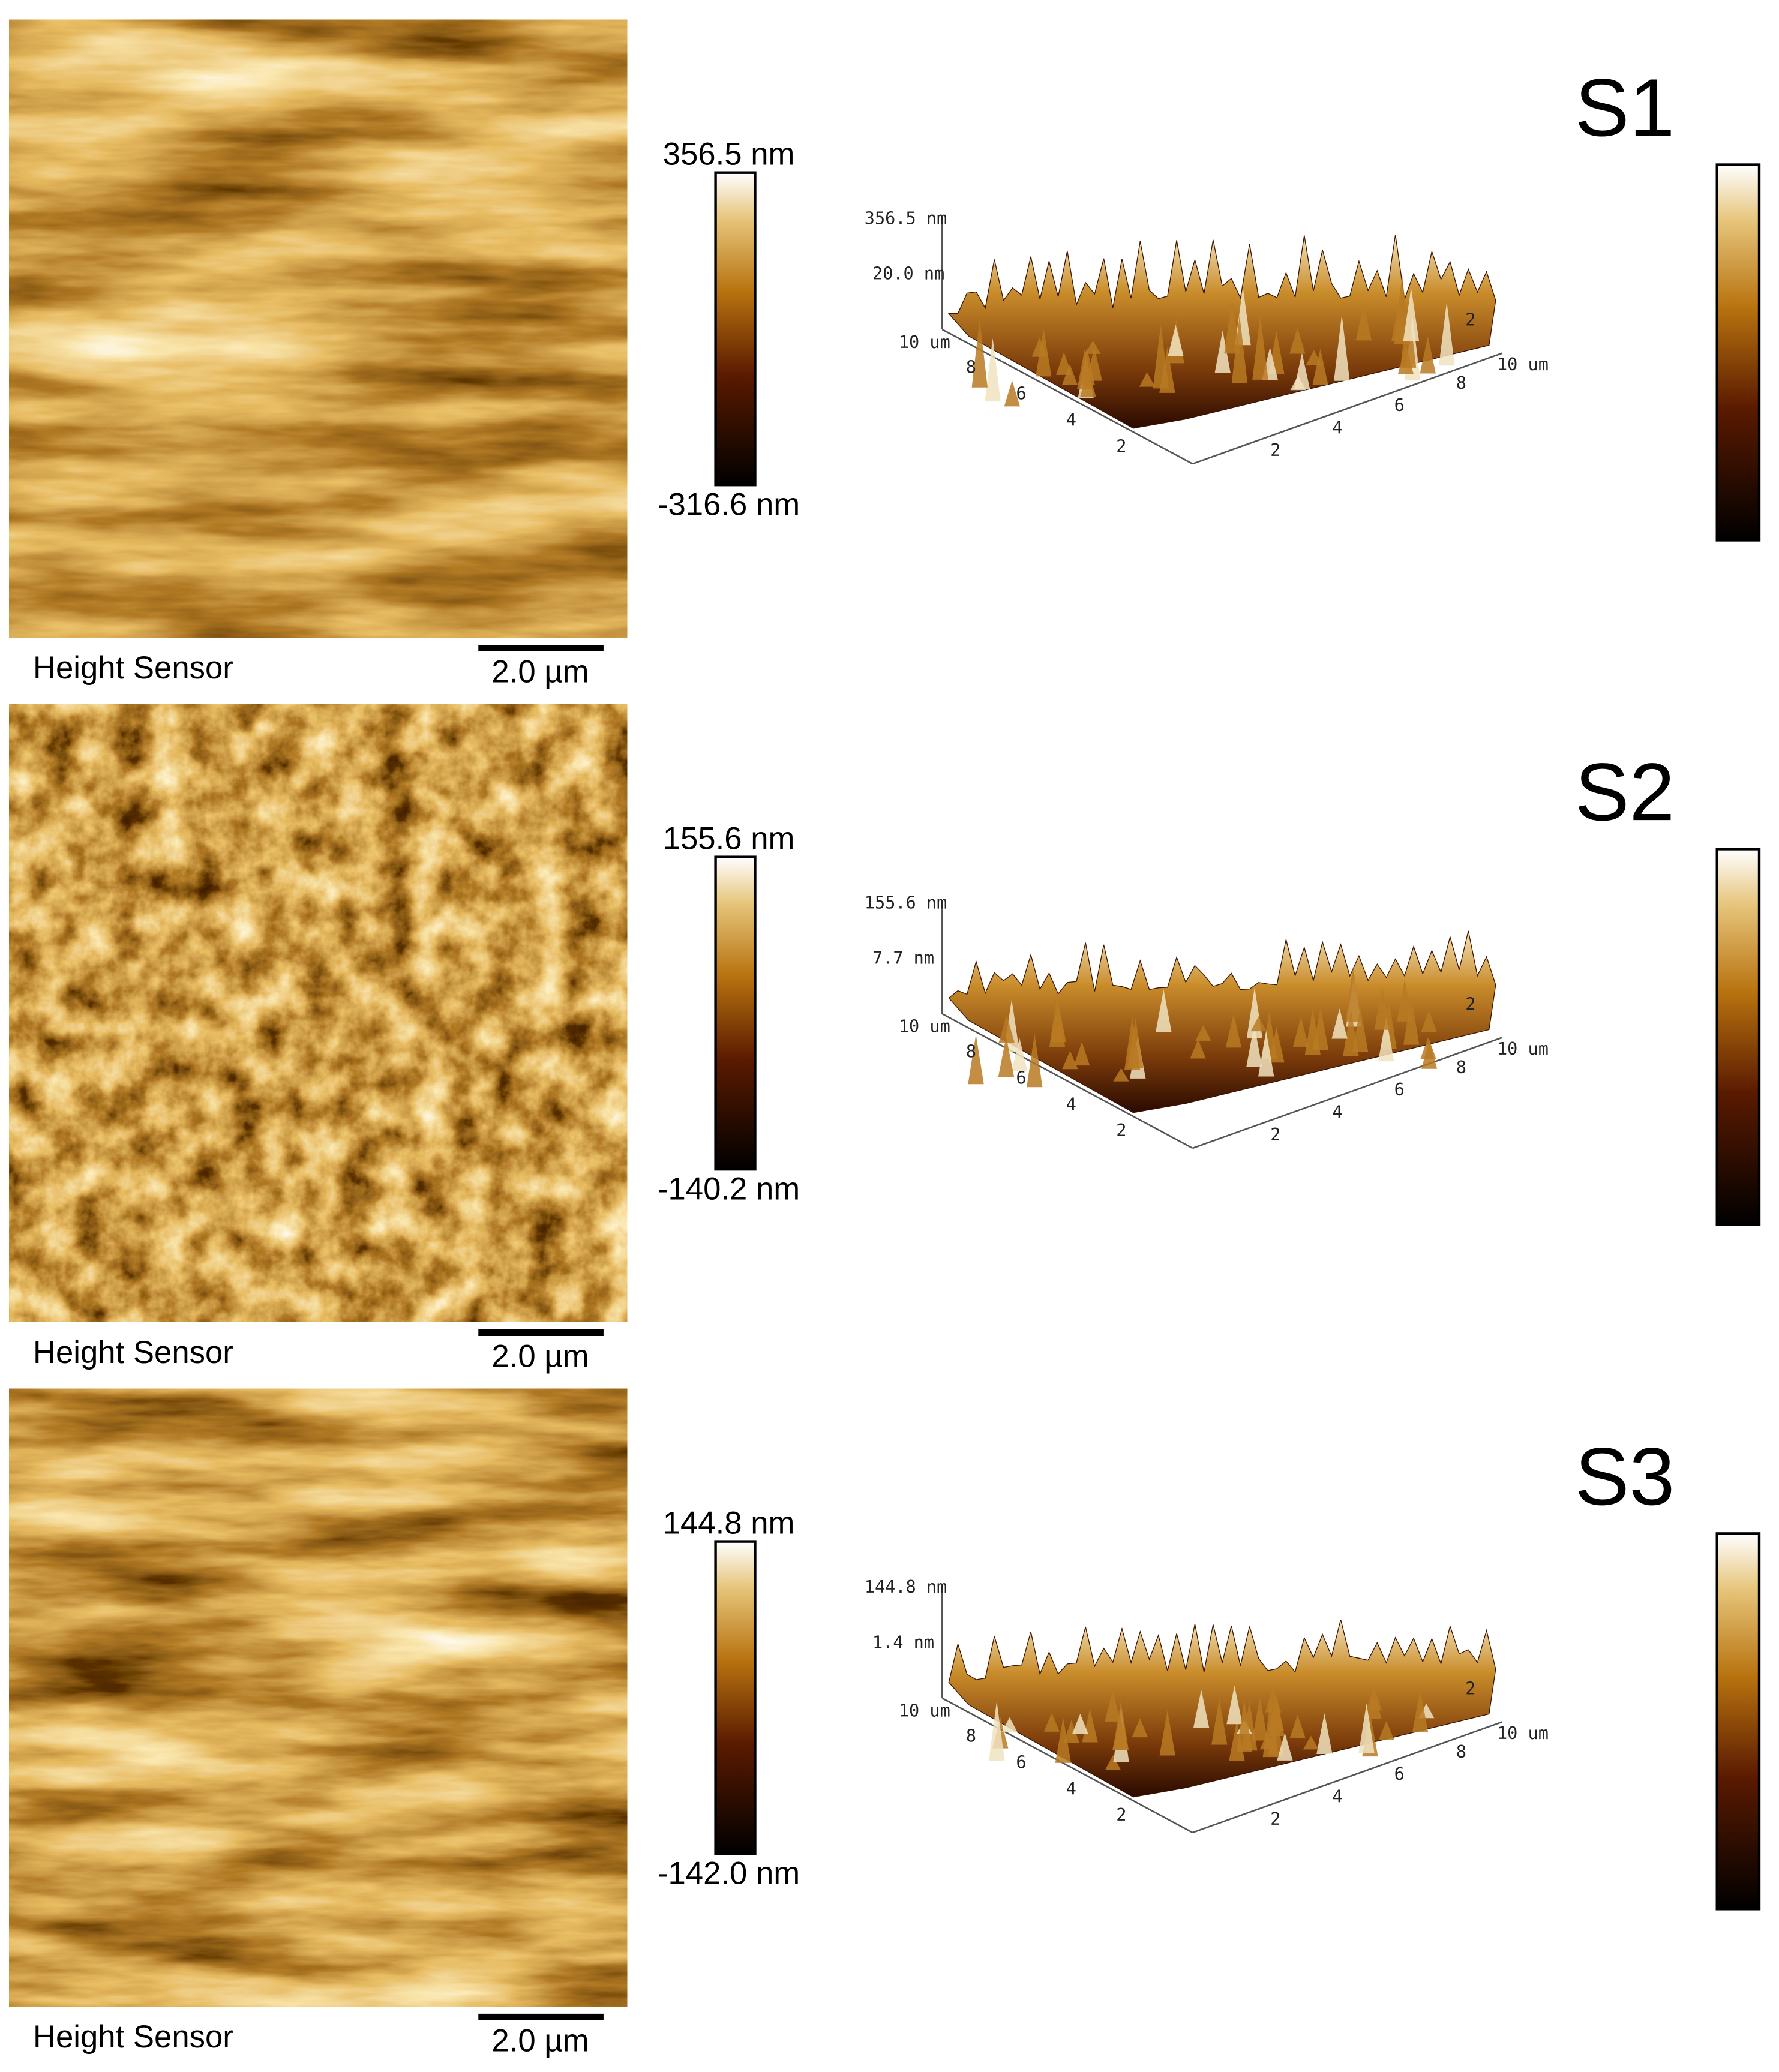 The height and width of the screenshot is (2072, 1779). I want to click on colorbar-min-label: -316.6 nm, so click(729, 505).